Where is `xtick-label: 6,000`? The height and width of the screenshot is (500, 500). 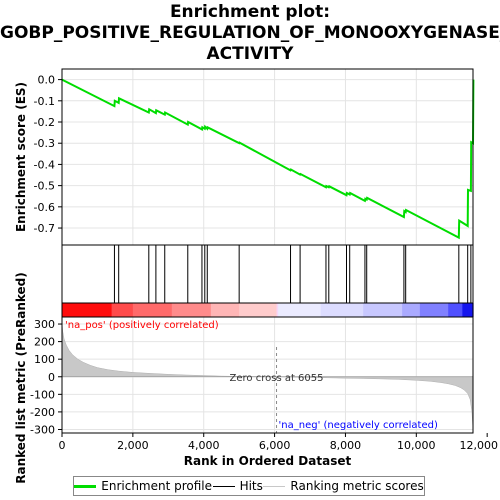
xtick-label: 6,000 is located at coordinates (275, 445).